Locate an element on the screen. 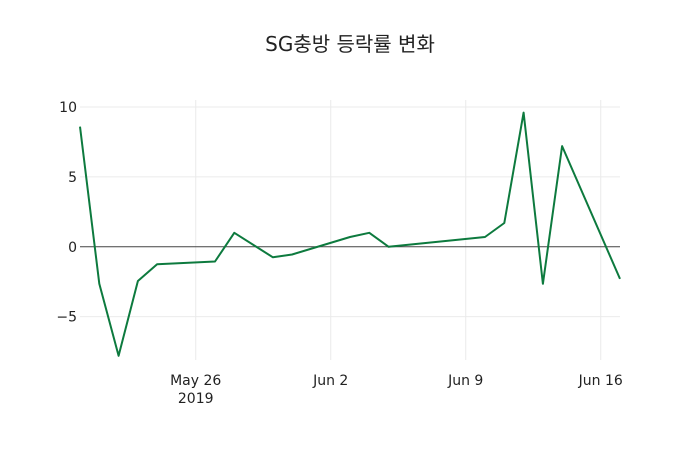 The image size is (700, 450). y-tick-label: 10 is located at coordinates (68, 108).